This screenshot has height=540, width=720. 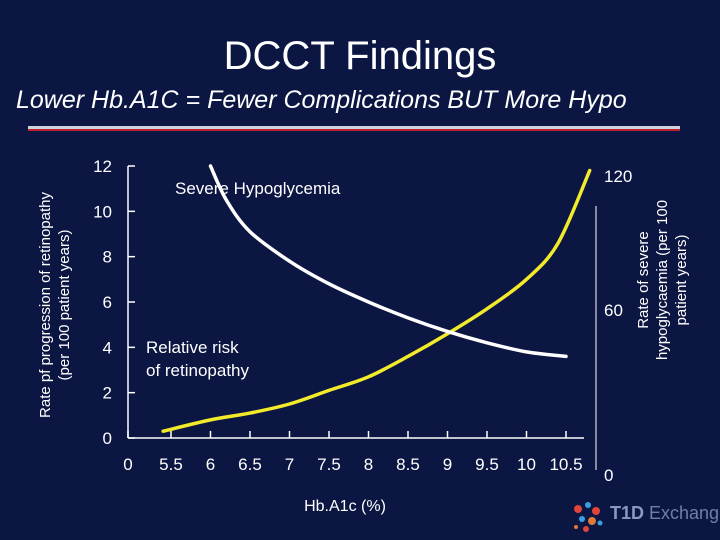 I want to click on x-tick-label: 9, so click(x=447, y=464).